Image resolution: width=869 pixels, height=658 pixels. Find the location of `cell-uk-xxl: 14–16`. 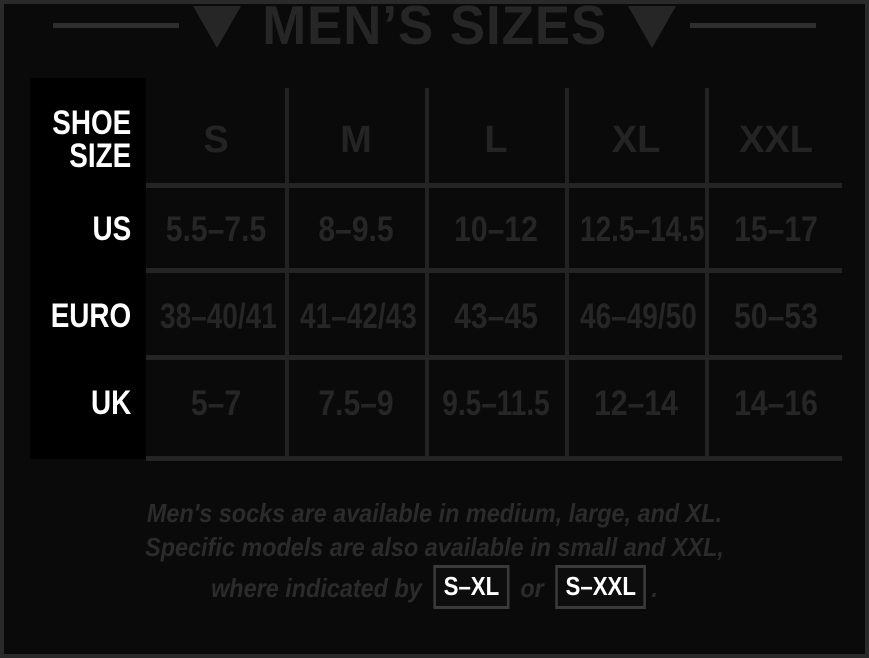

cell-uk-xxl: 14–16 is located at coordinates (776, 403).